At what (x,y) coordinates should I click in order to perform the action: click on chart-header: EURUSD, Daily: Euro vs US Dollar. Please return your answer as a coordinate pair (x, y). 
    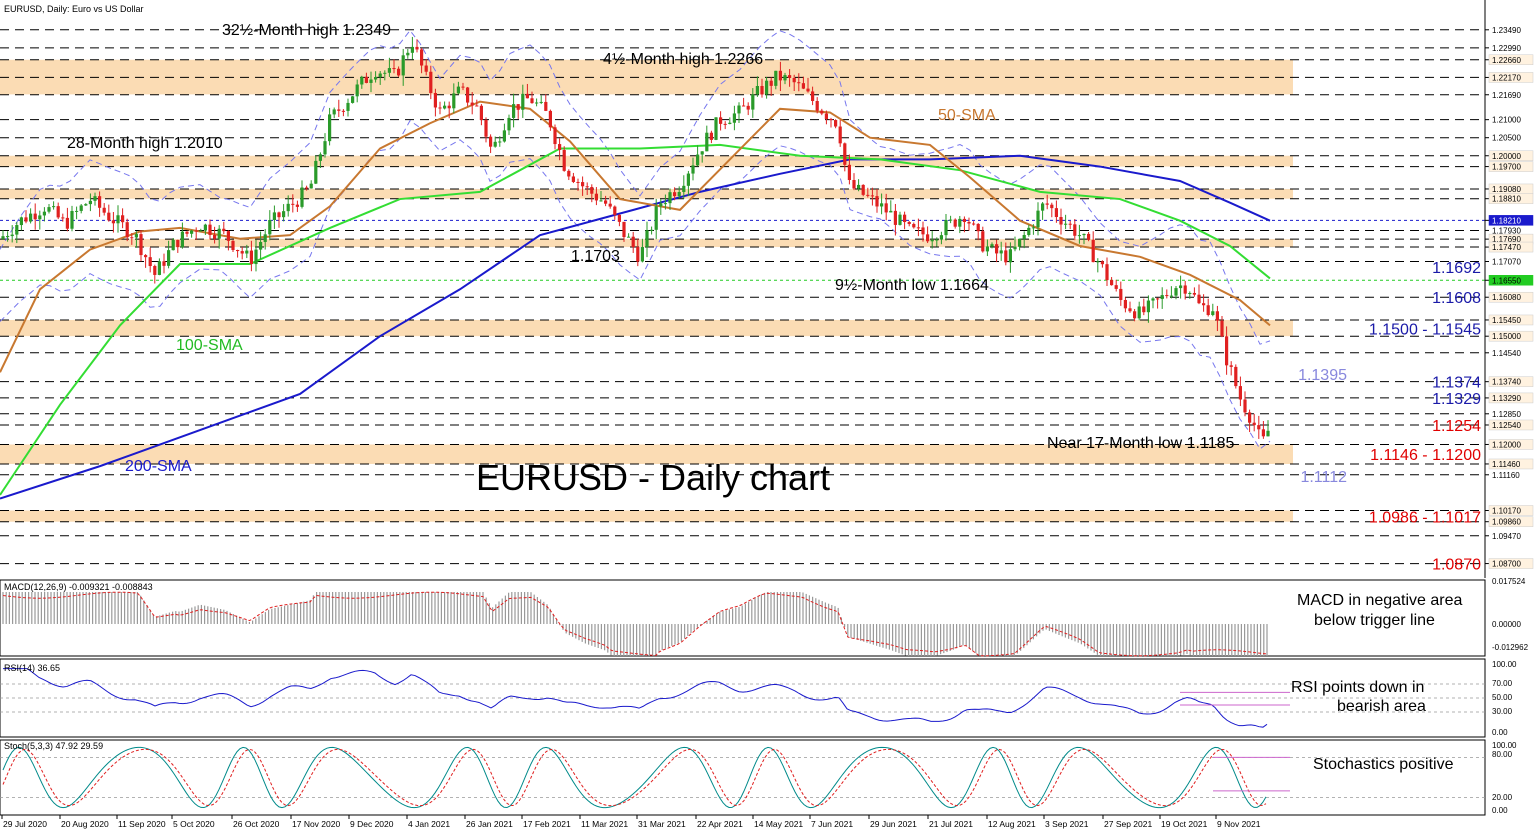
    Looking at the image, I should click on (74, 9).